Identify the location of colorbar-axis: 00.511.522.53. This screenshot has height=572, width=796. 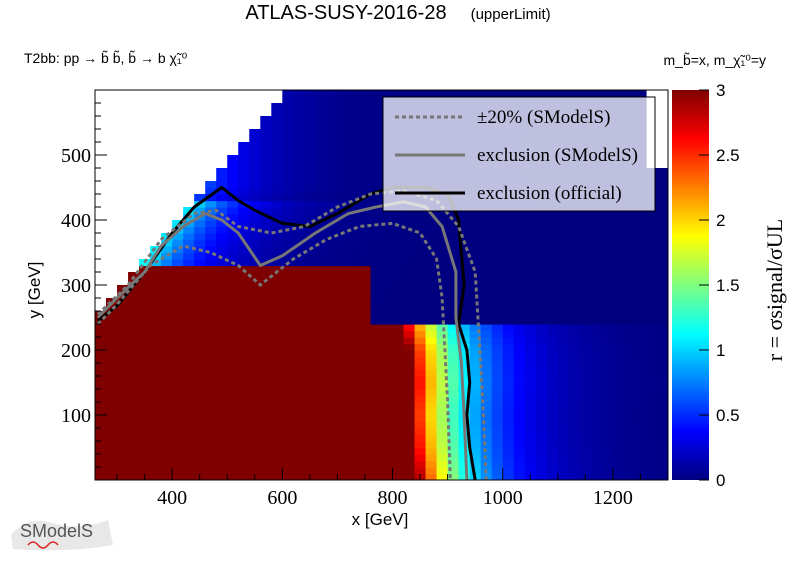
(719, 285).